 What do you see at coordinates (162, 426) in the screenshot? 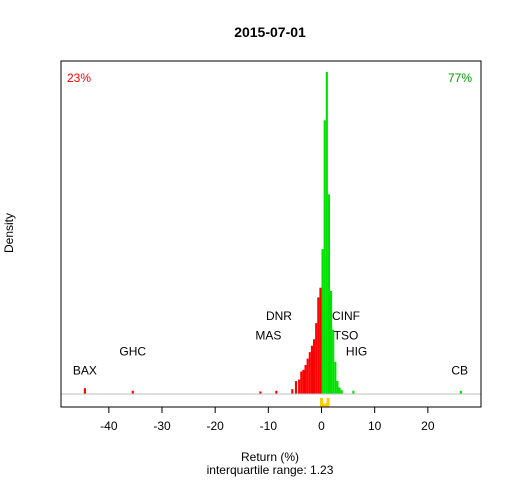
I see `x-tick-label: -30` at bounding box center [162, 426].